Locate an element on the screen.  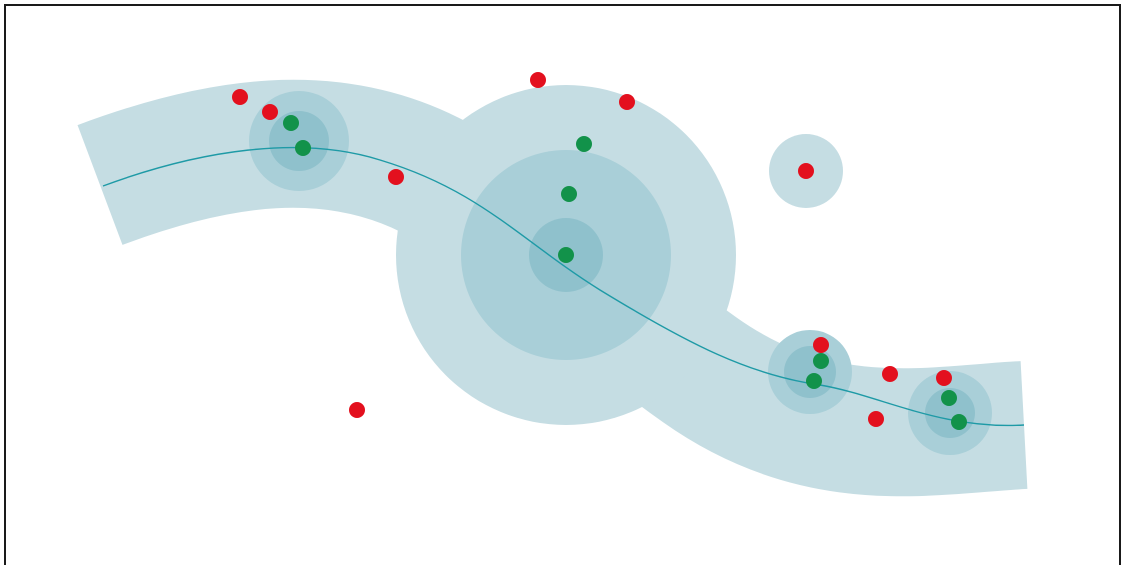
cluster-left-core is located at coordinates (299, 141).